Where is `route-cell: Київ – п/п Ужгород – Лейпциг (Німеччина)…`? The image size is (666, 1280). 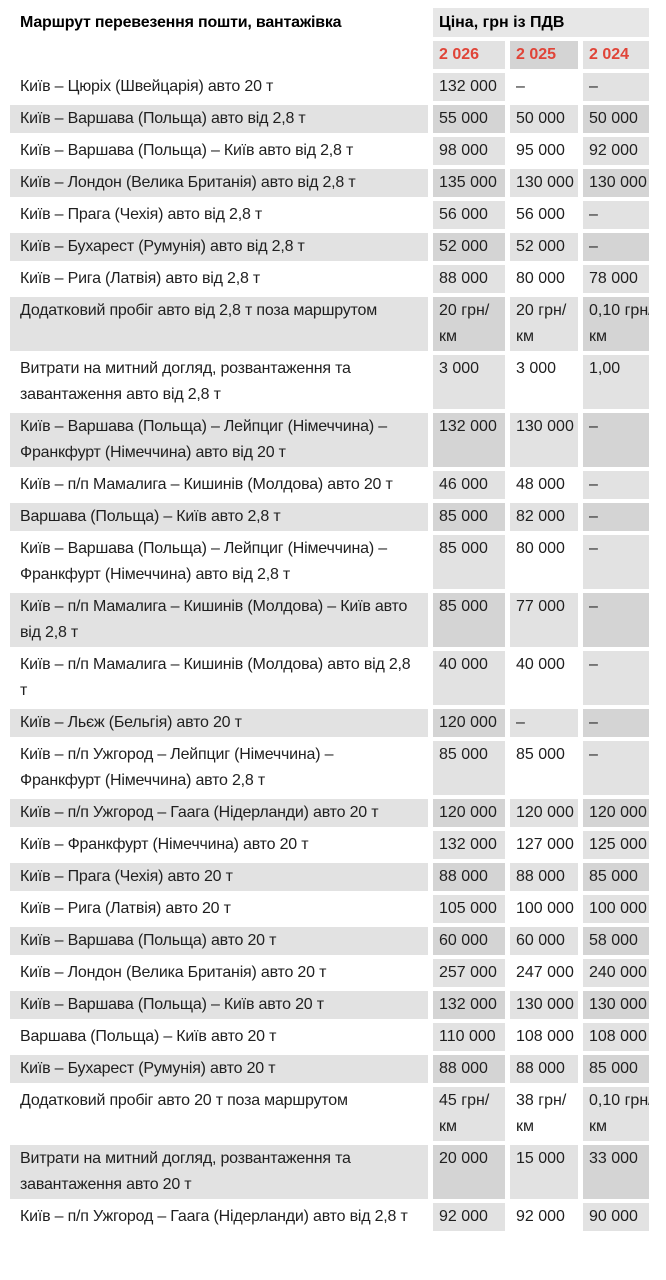 route-cell: Київ – п/п Ужгород – Лейпциг (Німеччина)… is located at coordinates (219, 768).